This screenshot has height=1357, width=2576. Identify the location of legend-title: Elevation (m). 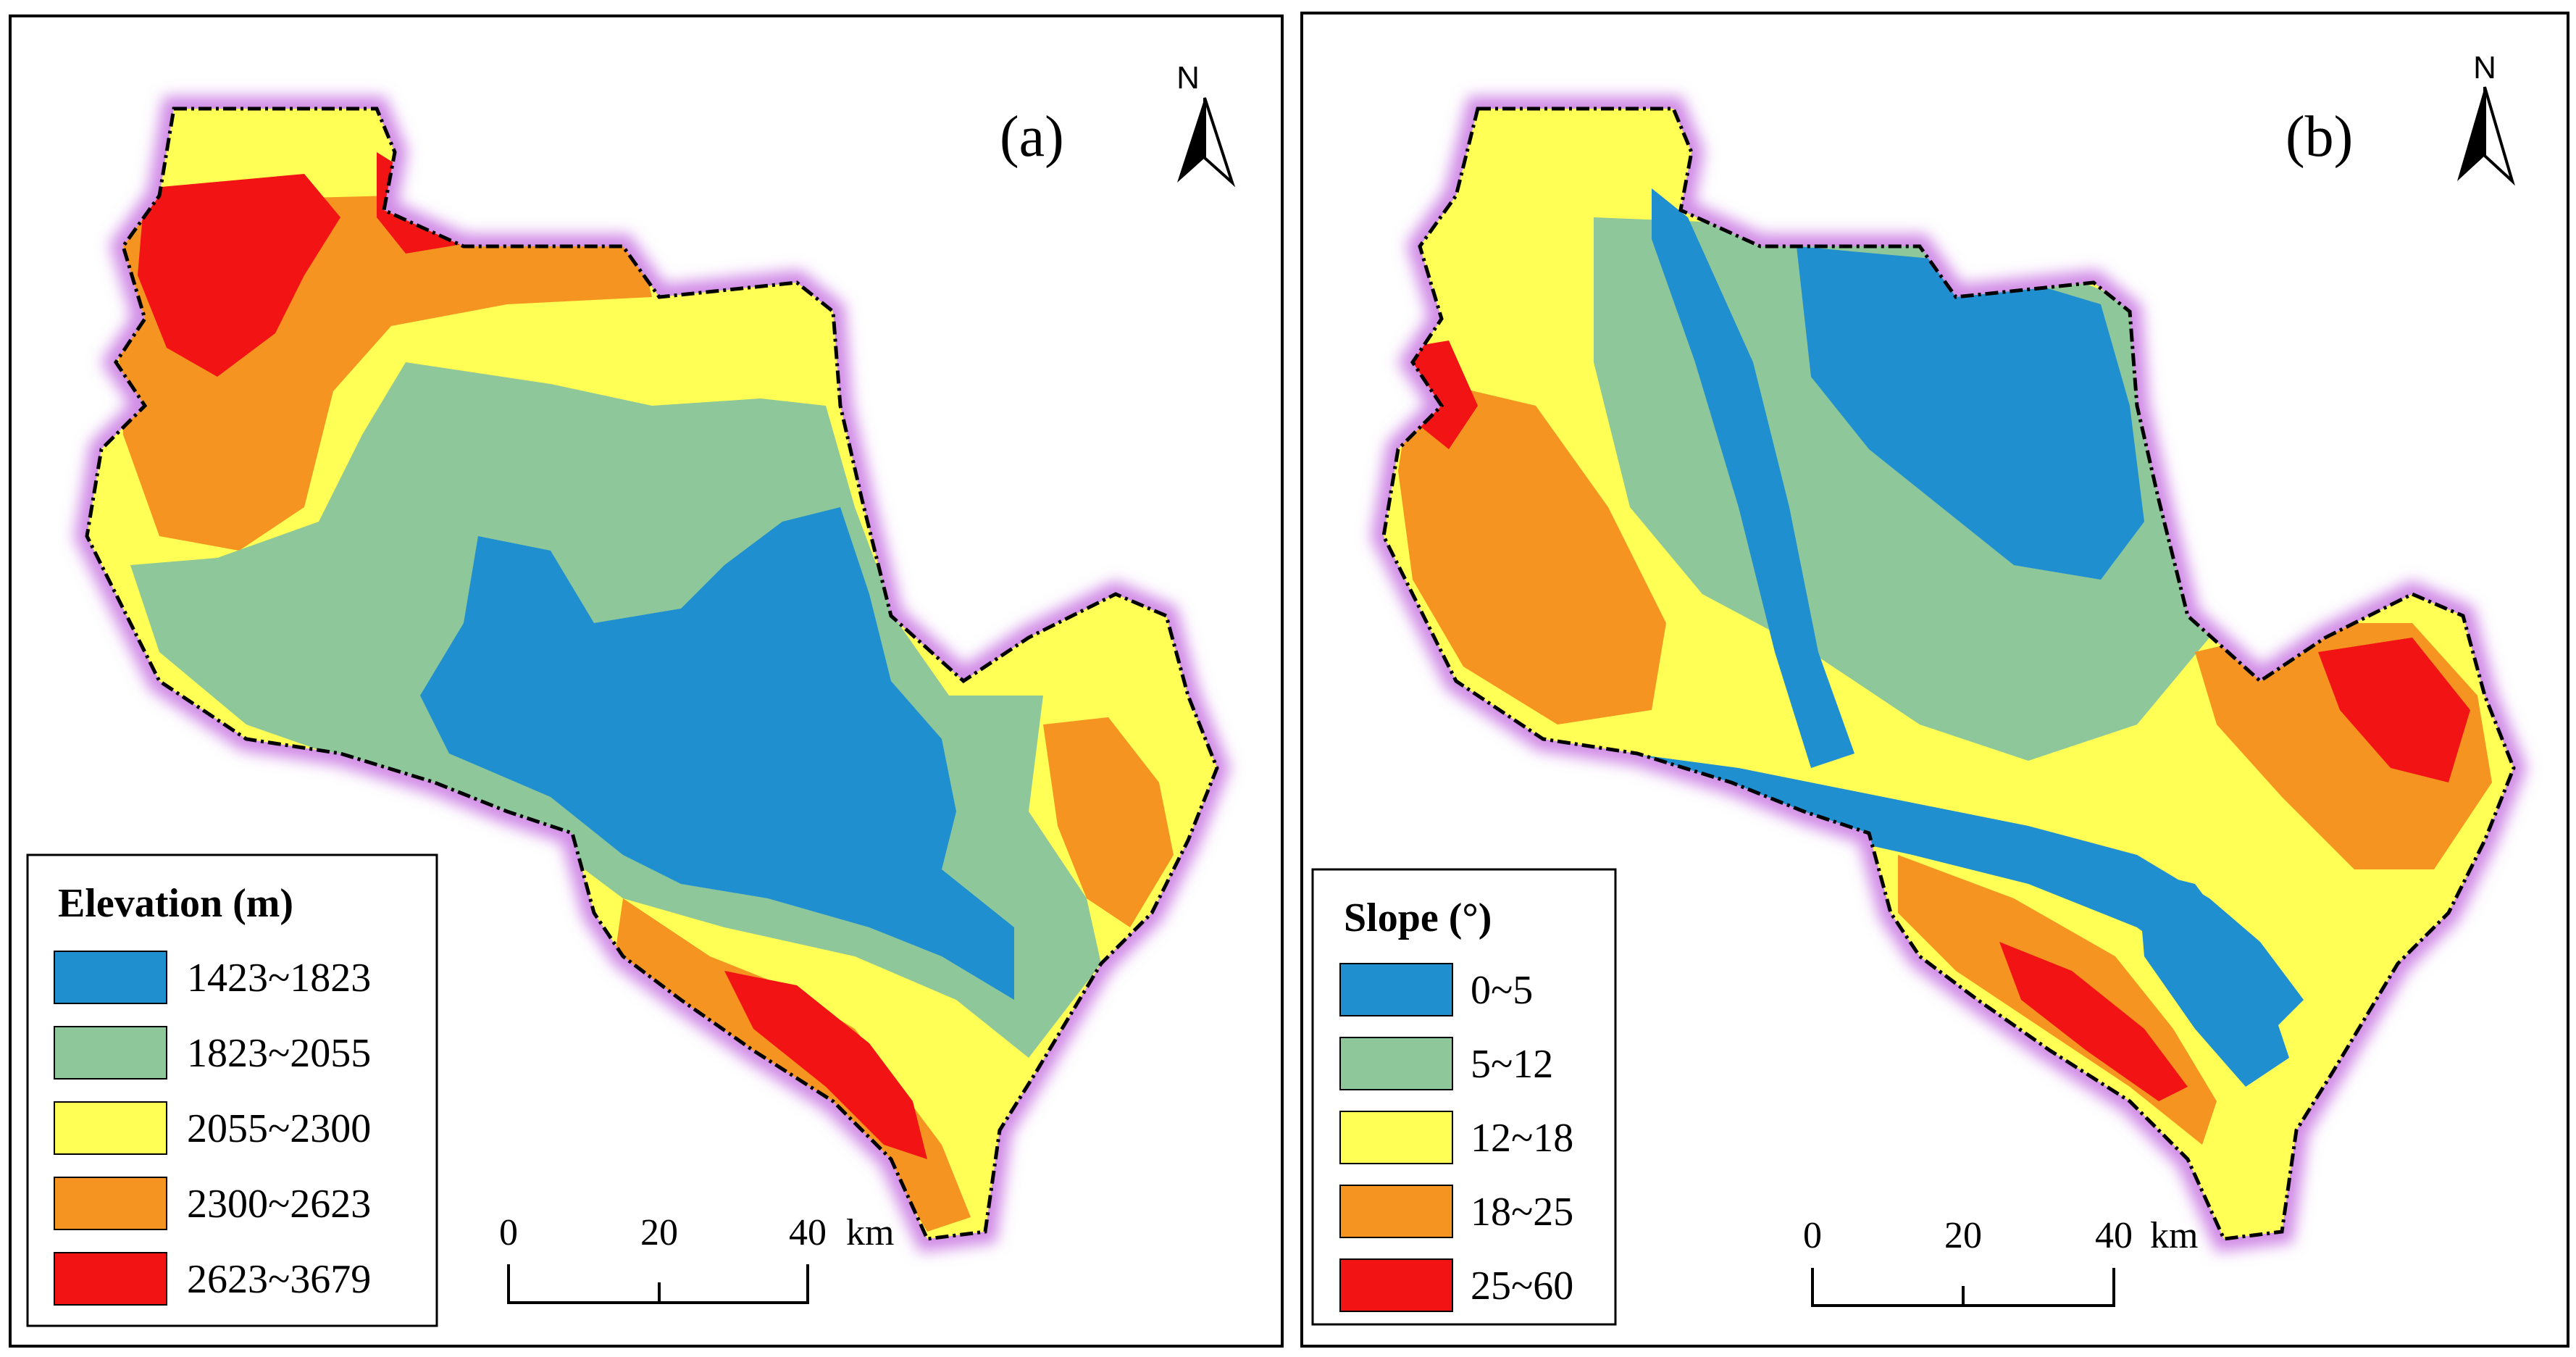
(175, 903).